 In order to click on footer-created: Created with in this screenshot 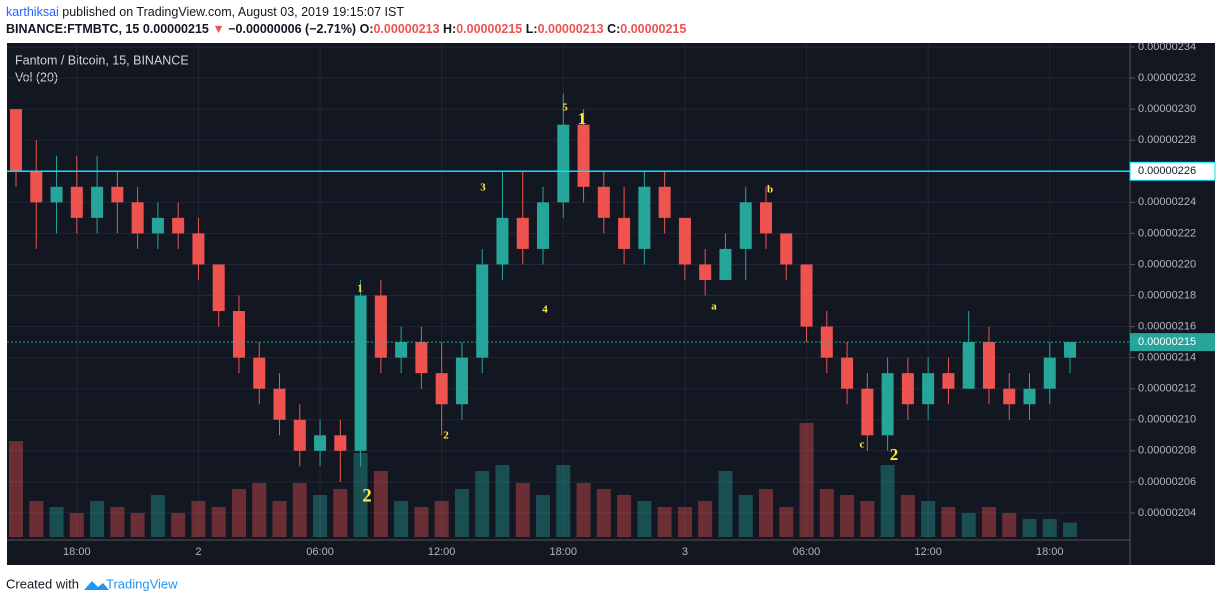, I will do `click(42, 583)`.